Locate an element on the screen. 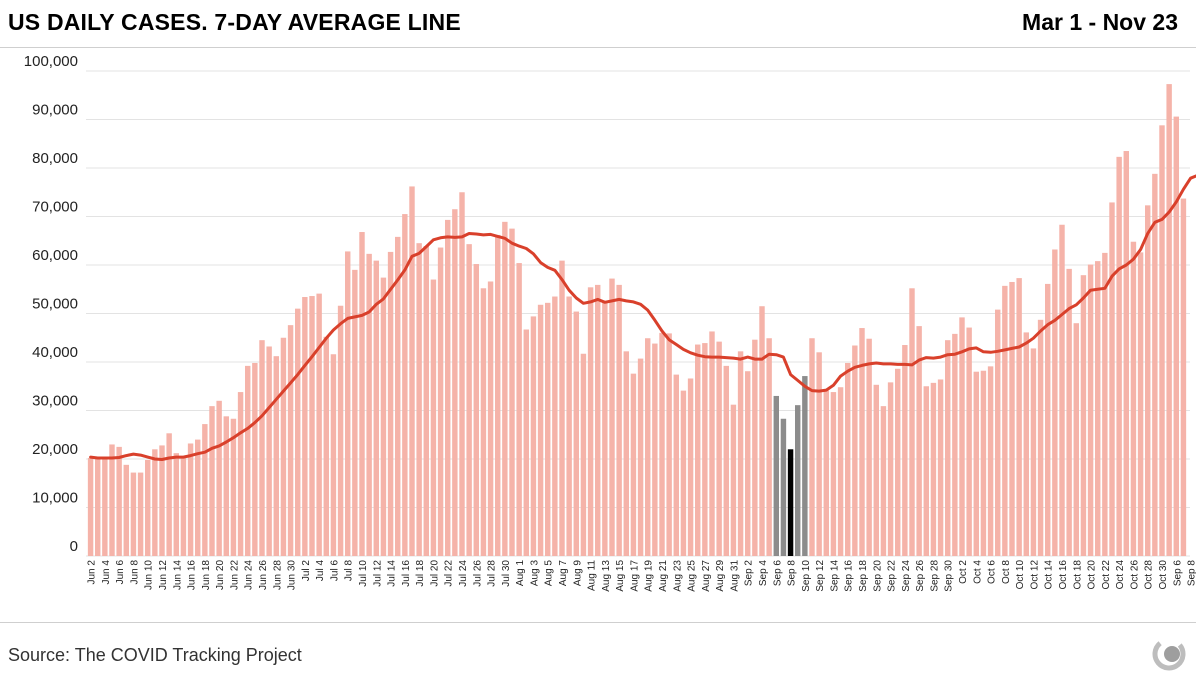  x-tick-label: Oct 26 is located at coordinates (1134, 575).